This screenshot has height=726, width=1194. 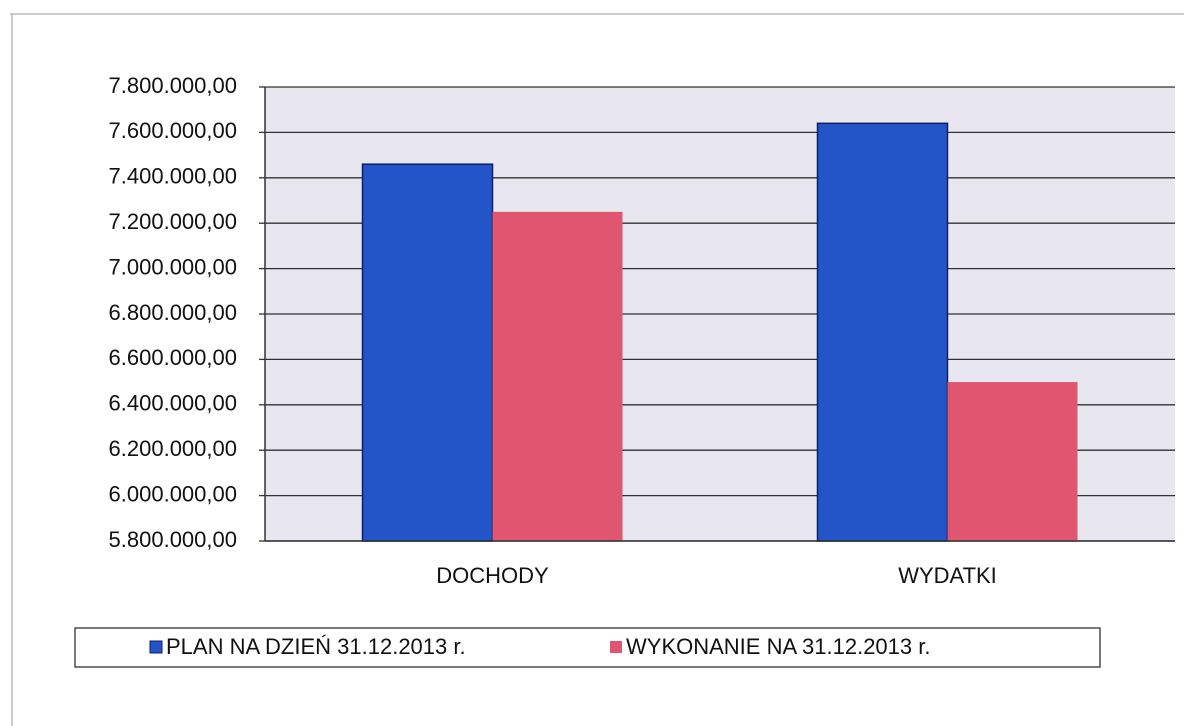 I want to click on y-tick-label: 5.800.000,00, so click(x=173, y=539).